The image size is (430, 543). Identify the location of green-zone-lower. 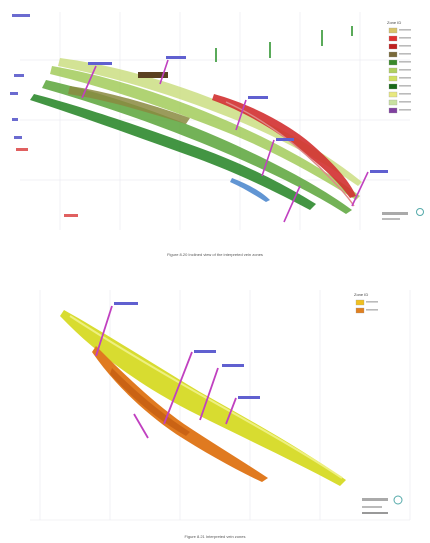
(173, 152).